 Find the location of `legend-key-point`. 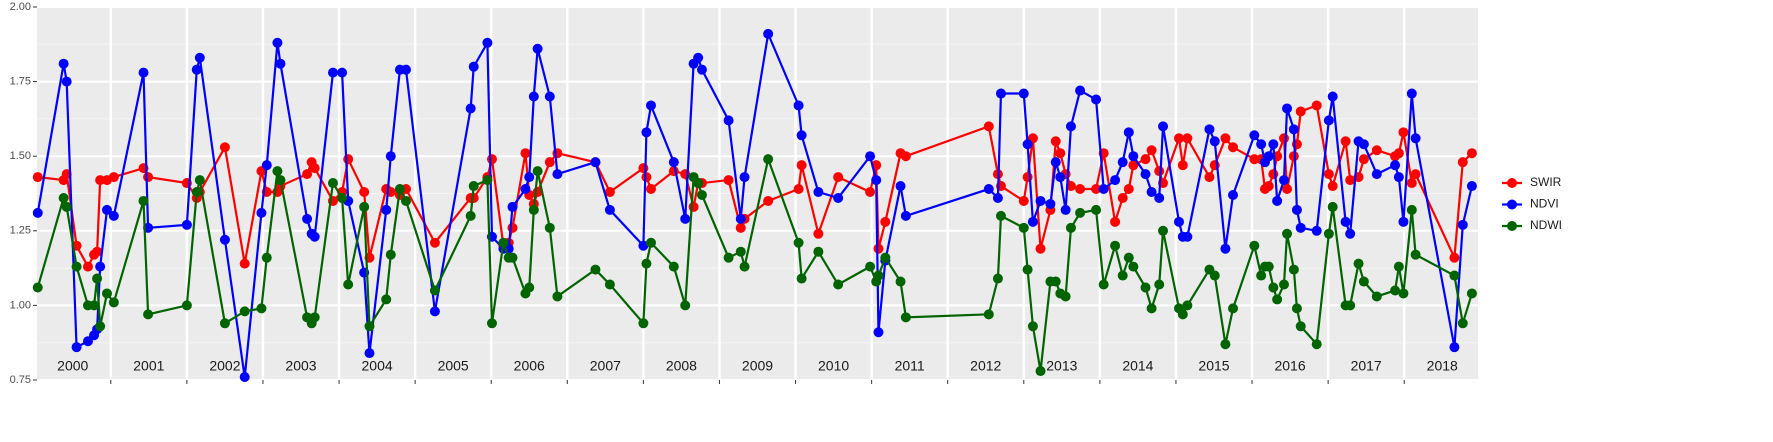

legend-key-point is located at coordinates (1512, 226).